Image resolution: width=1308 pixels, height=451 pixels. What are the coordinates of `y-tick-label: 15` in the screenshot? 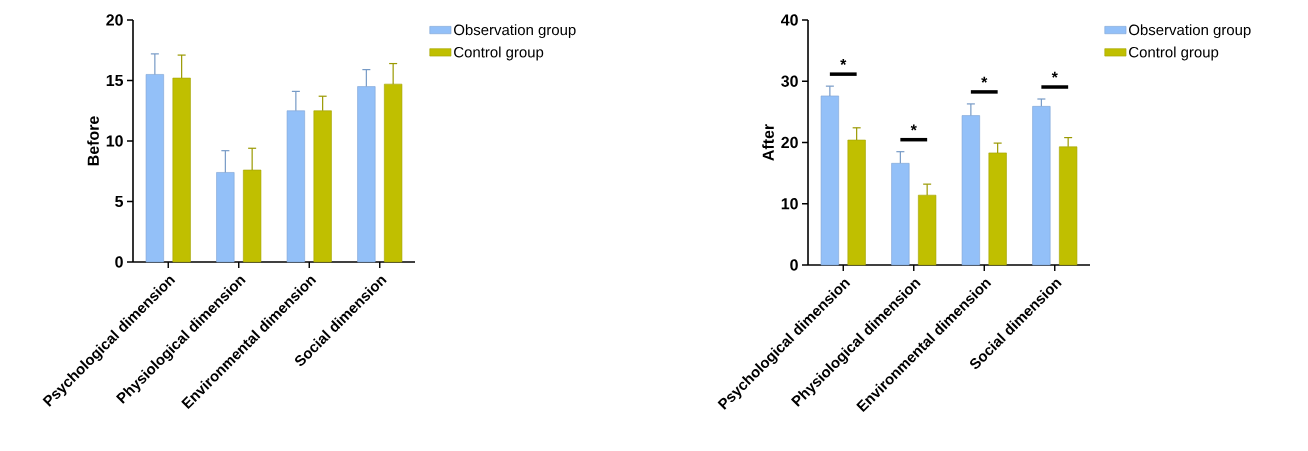 It's located at (115, 80).